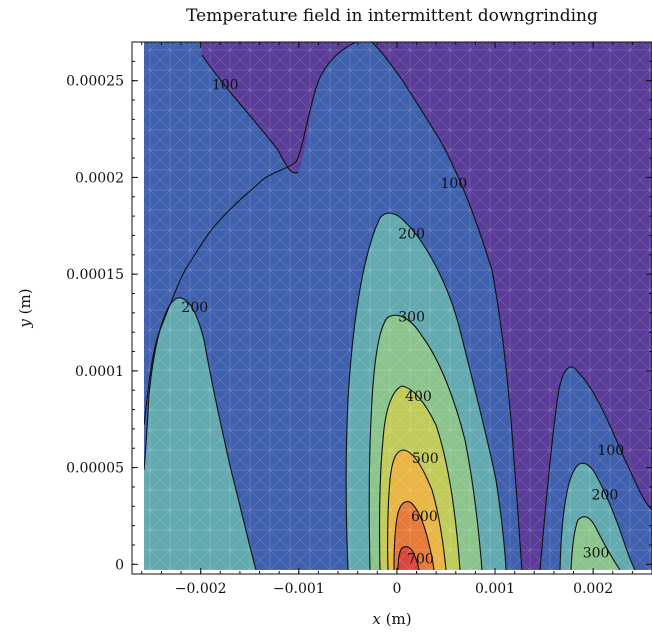 The height and width of the screenshot is (633, 652). What do you see at coordinates (200, 433) in the screenshot?
I see `contour-200-left` at bounding box center [200, 433].